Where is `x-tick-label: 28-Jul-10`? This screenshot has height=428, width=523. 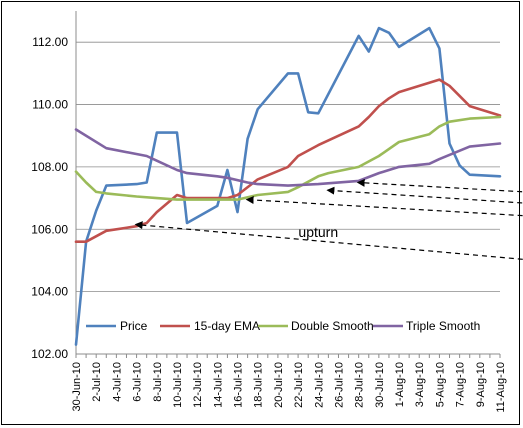 x-tick-label: 28-Jul-10 is located at coordinates (360, 385).